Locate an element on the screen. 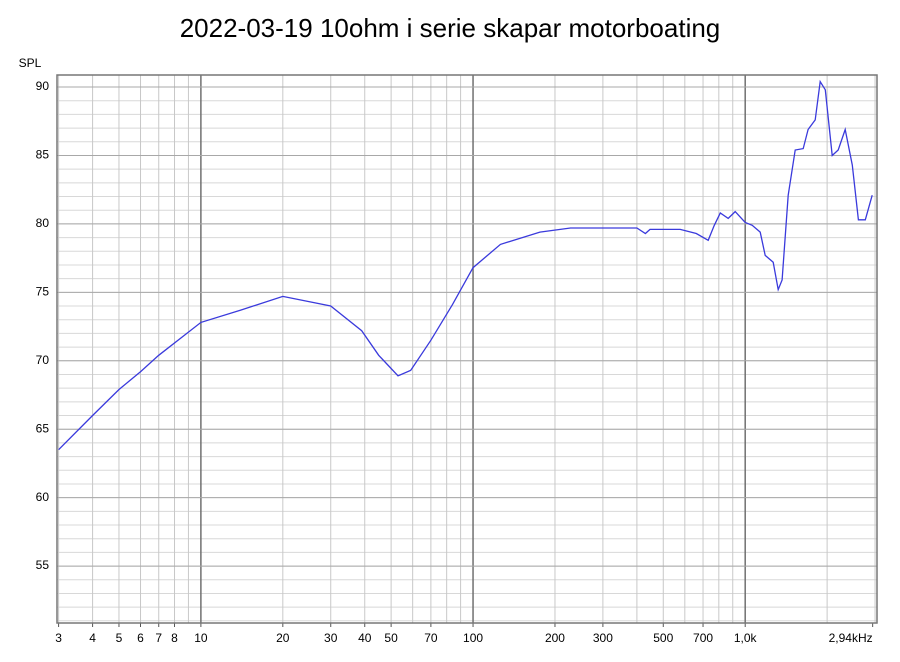 The image size is (900, 662). y-tick-label: 90 is located at coordinates (43, 86).